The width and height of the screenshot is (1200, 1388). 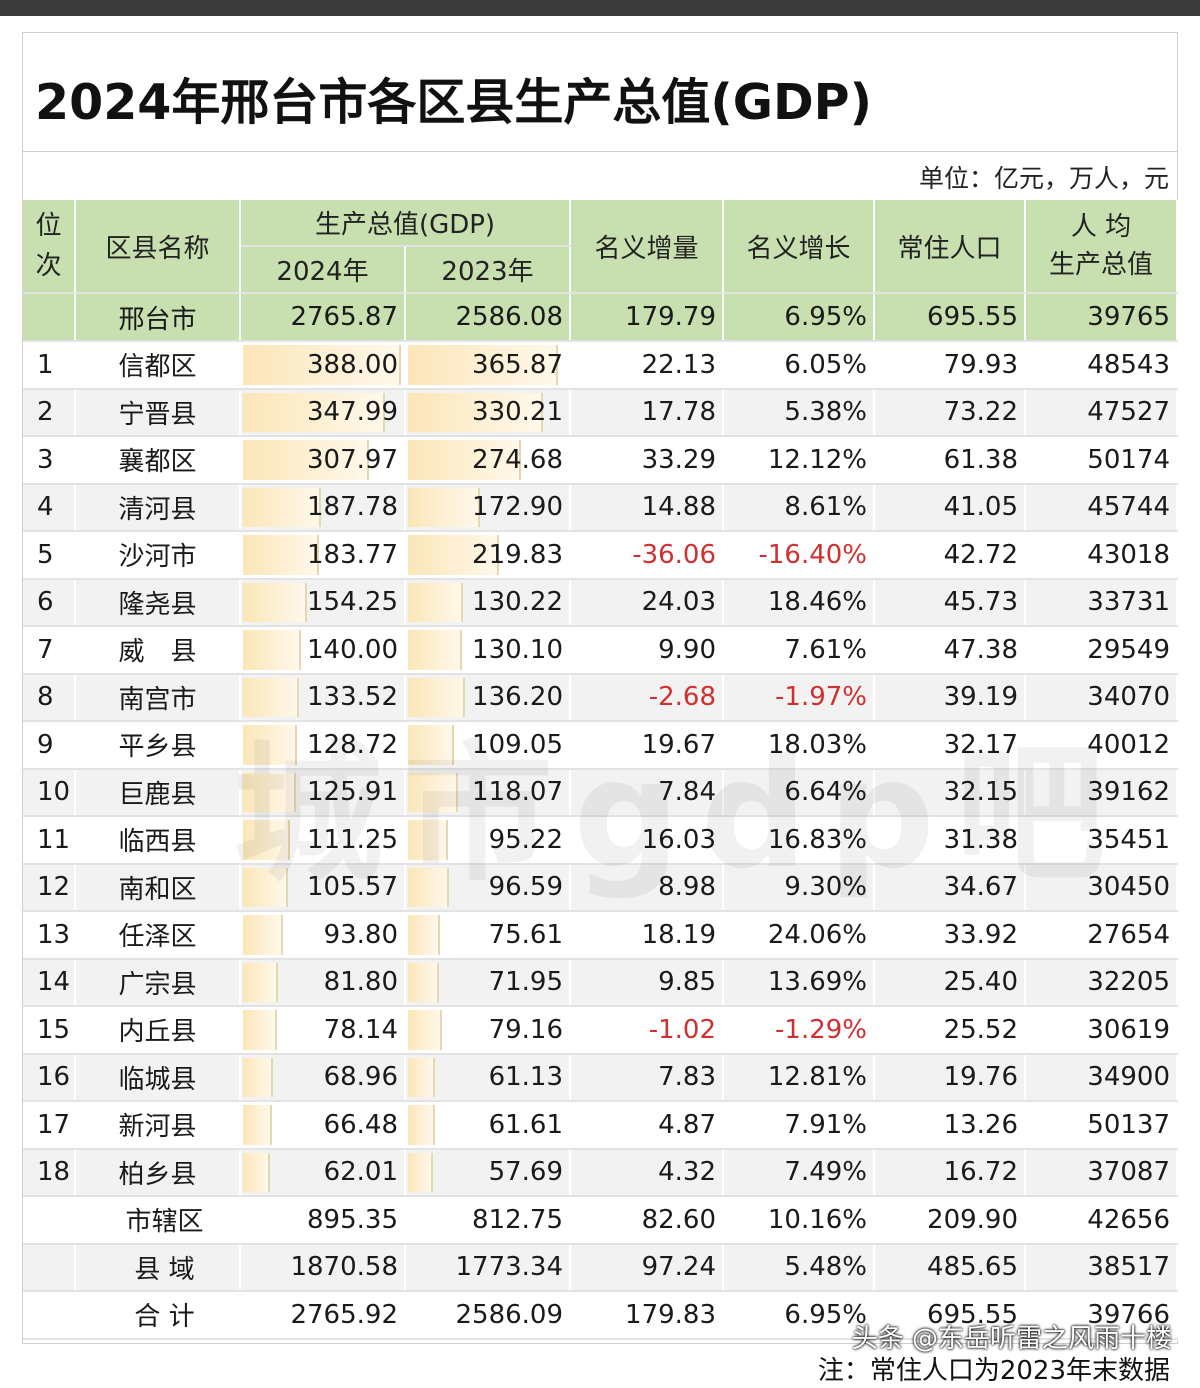 What do you see at coordinates (158, 507) in the screenshot?
I see `row-county-name: 清河县` at bounding box center [158, 507].